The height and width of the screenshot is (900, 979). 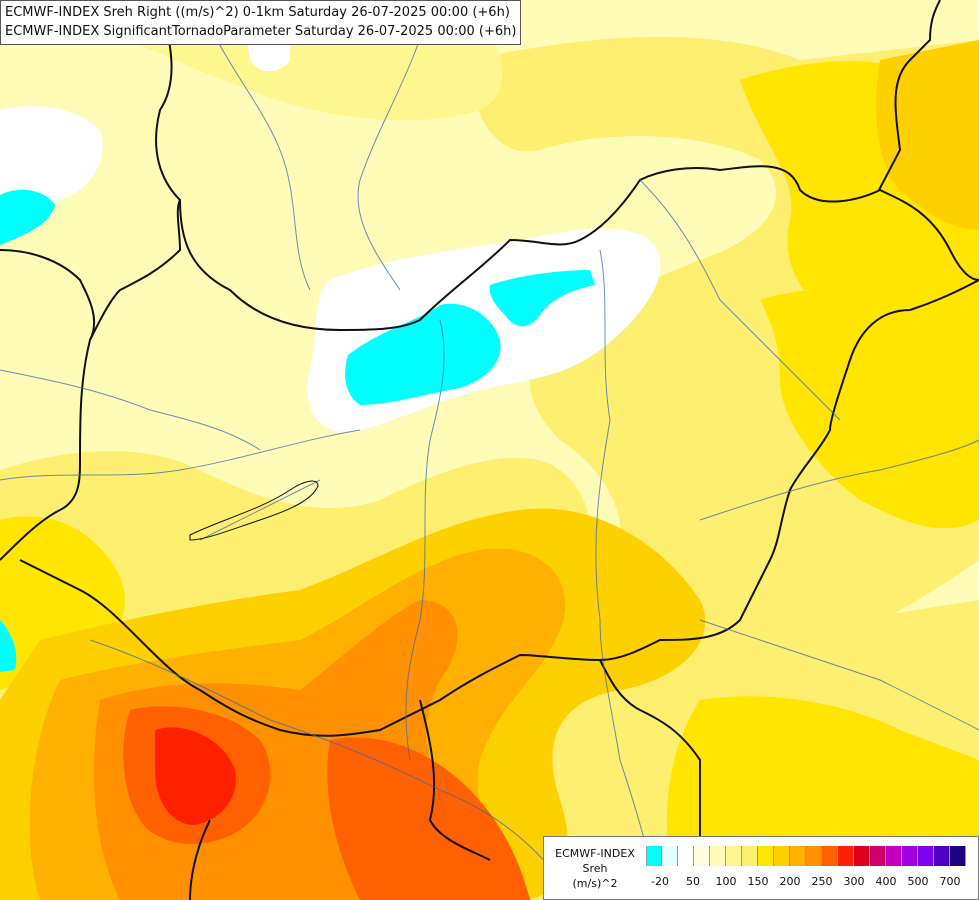 I want to click on legend-tick-label: 150, so click(x=758, y=881).